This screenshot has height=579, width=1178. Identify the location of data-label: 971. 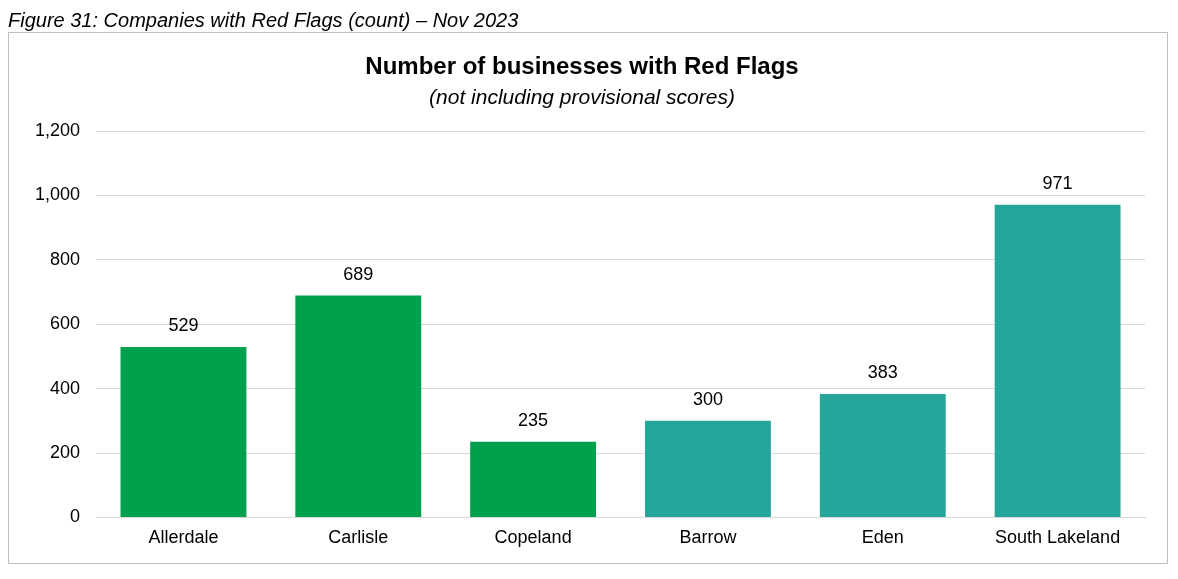
(1057, 182).